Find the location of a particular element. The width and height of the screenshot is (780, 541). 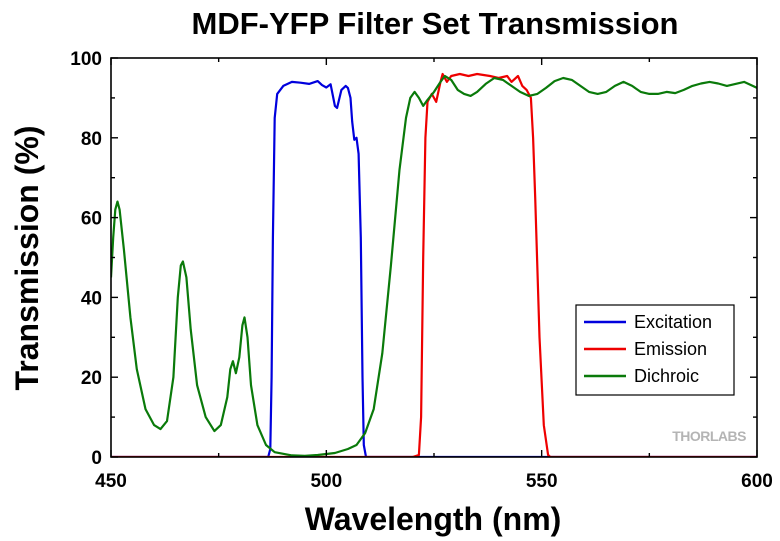

y-tick-label: 40 is located at coordinates (91, 298).